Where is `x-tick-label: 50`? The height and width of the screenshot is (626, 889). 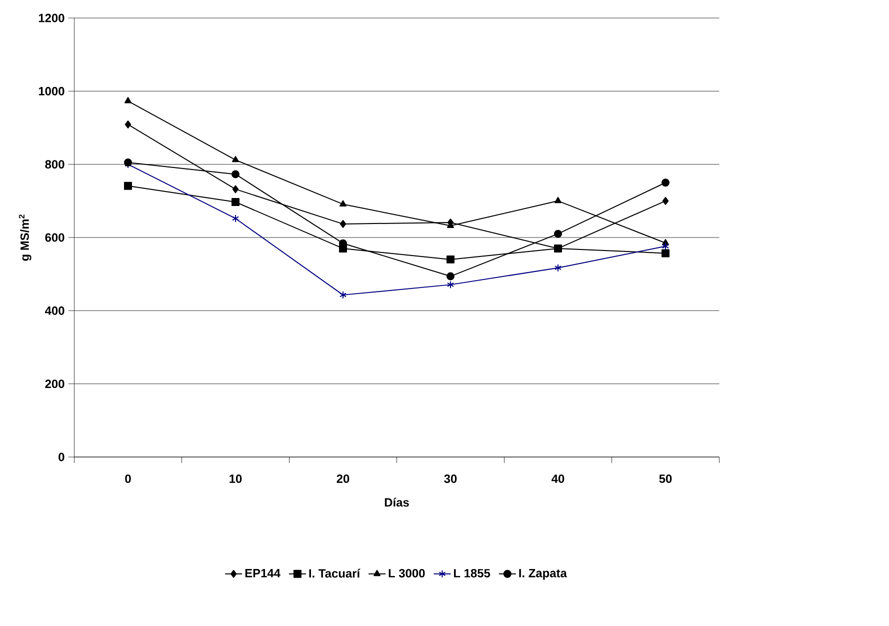 x-tick-label: 50 is located at coordinates (665, 478).